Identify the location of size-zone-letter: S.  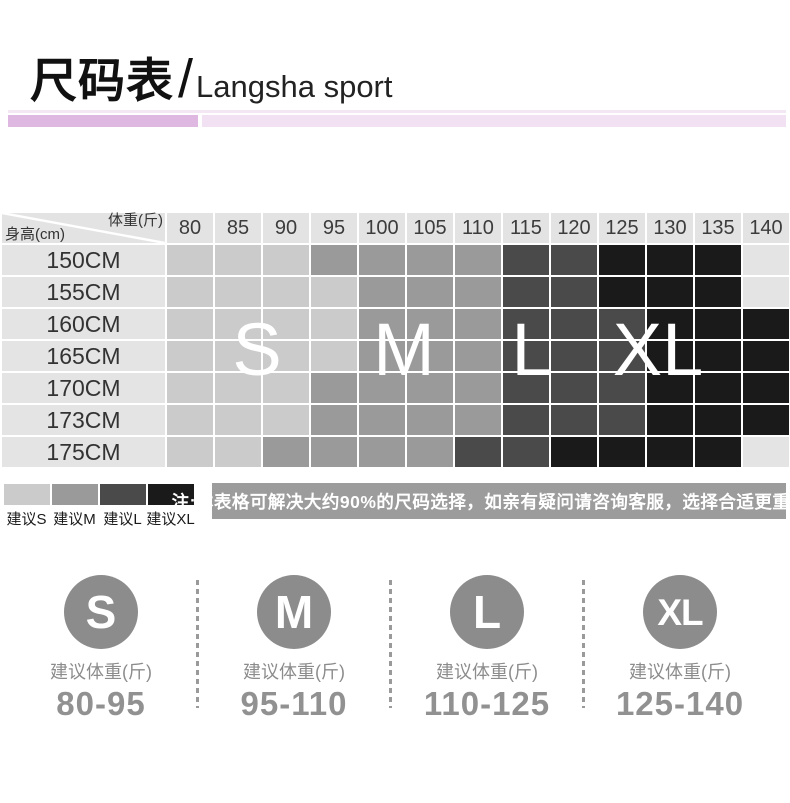
(257, 349).